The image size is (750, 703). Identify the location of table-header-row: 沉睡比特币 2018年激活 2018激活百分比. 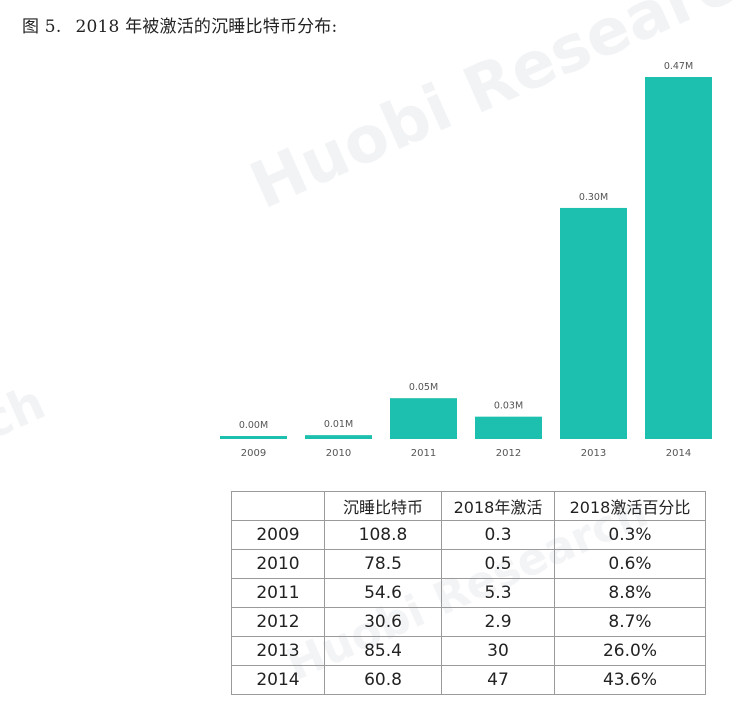
(468, 506).